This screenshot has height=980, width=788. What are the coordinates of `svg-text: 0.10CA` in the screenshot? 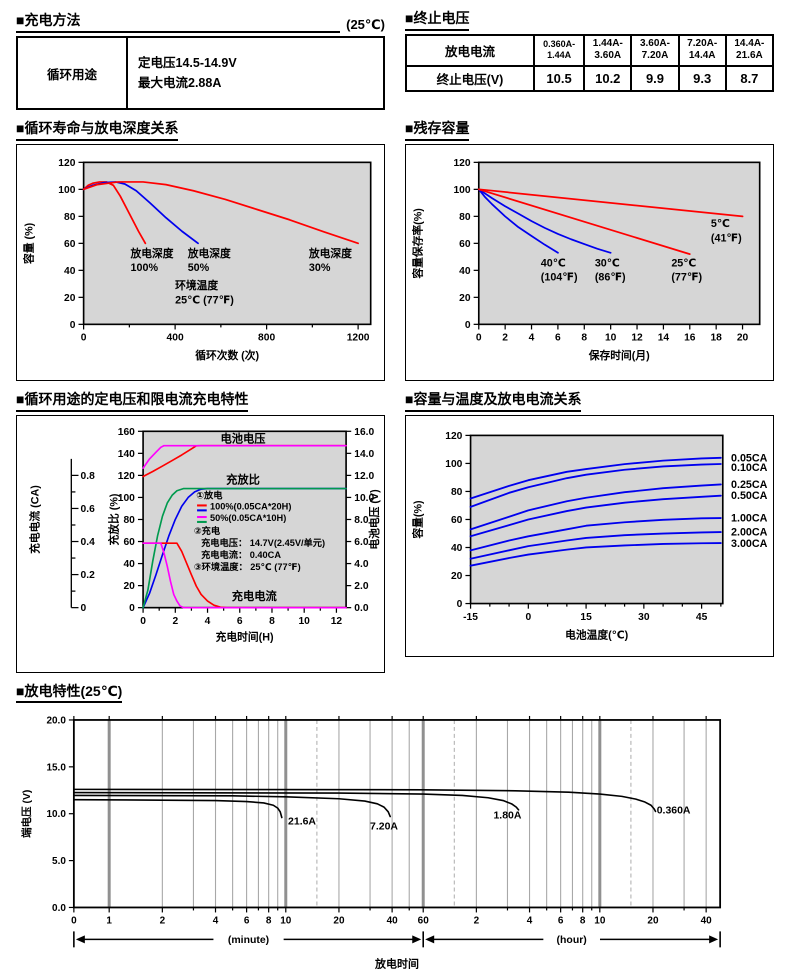 It's located at (749, 468).